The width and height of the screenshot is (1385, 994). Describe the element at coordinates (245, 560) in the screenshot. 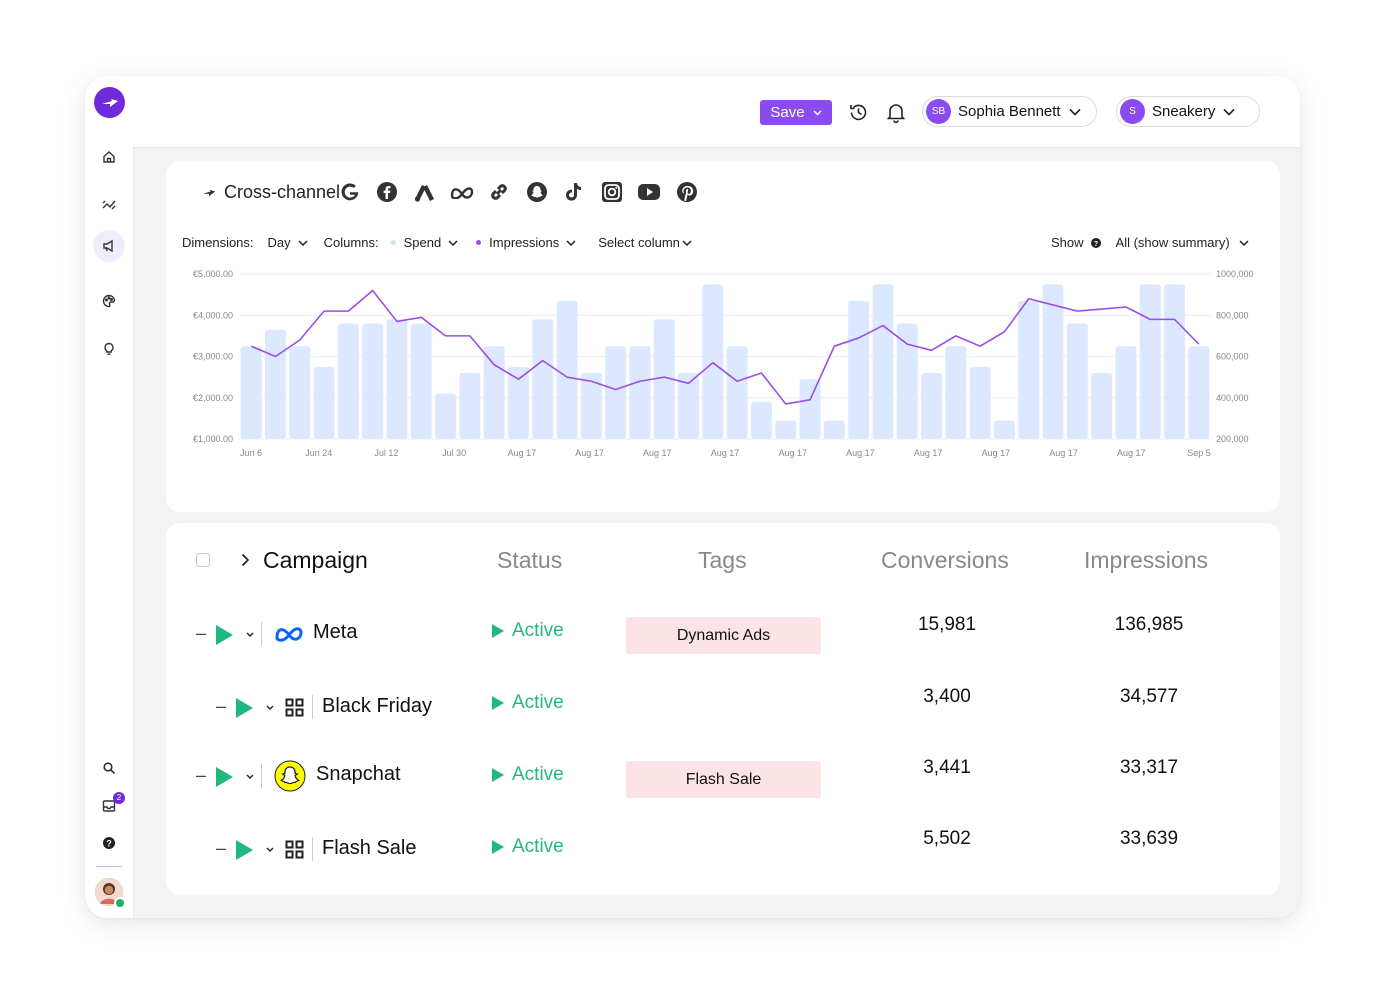

I see `chevron-right-icon` at that location.